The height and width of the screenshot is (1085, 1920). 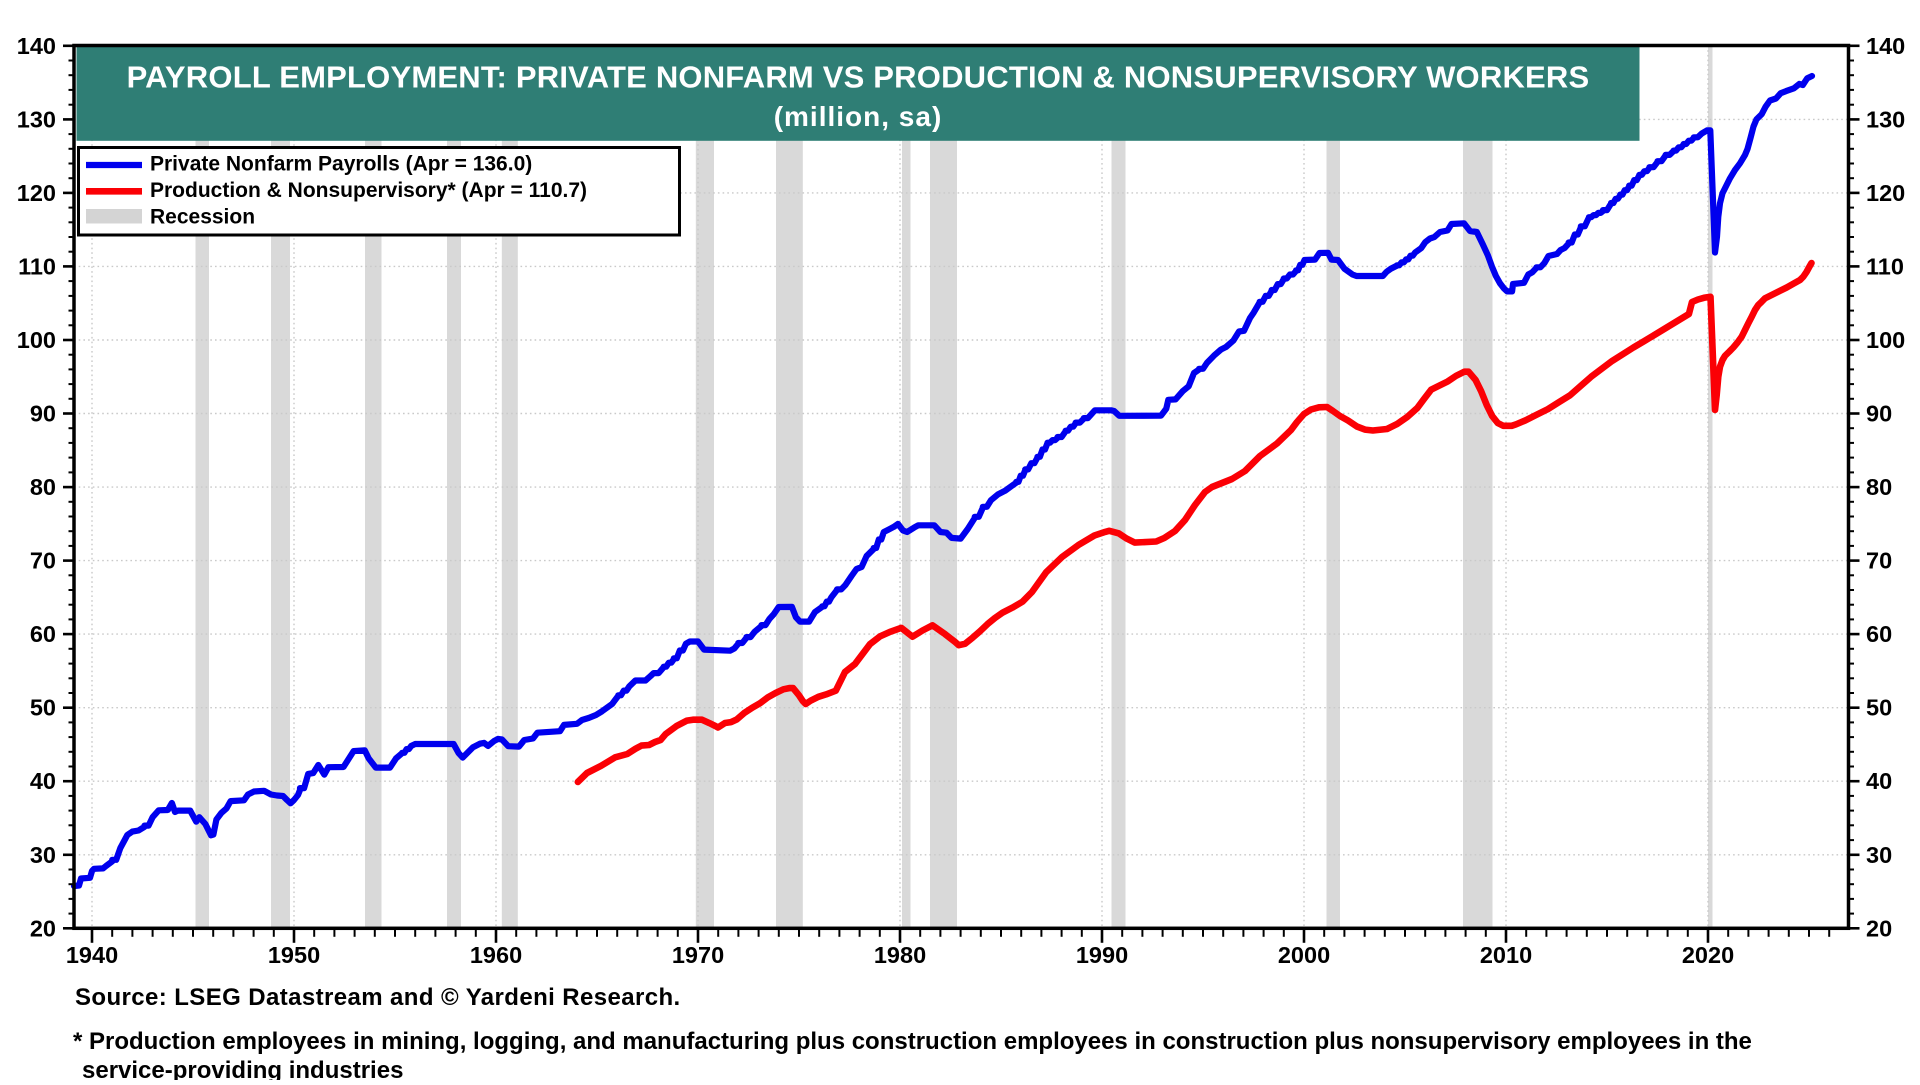 What do you see at coordinates (242, 1068) in the screenshot?
I see `svg-text: service-providing industries` at bounding box center [242, 1068].